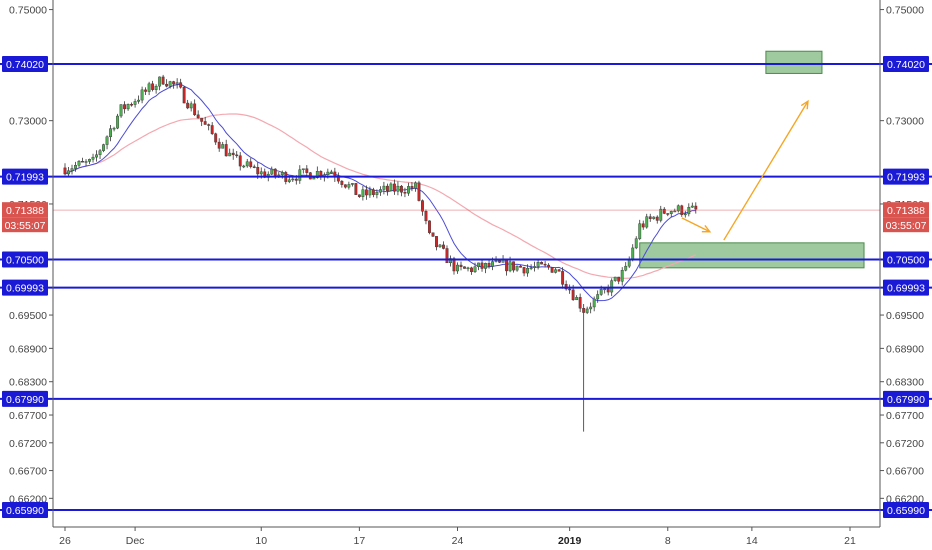  Describe the element at coordinates (261, 541) in the screenshot. I see `x-tick-label: 10` at that location.